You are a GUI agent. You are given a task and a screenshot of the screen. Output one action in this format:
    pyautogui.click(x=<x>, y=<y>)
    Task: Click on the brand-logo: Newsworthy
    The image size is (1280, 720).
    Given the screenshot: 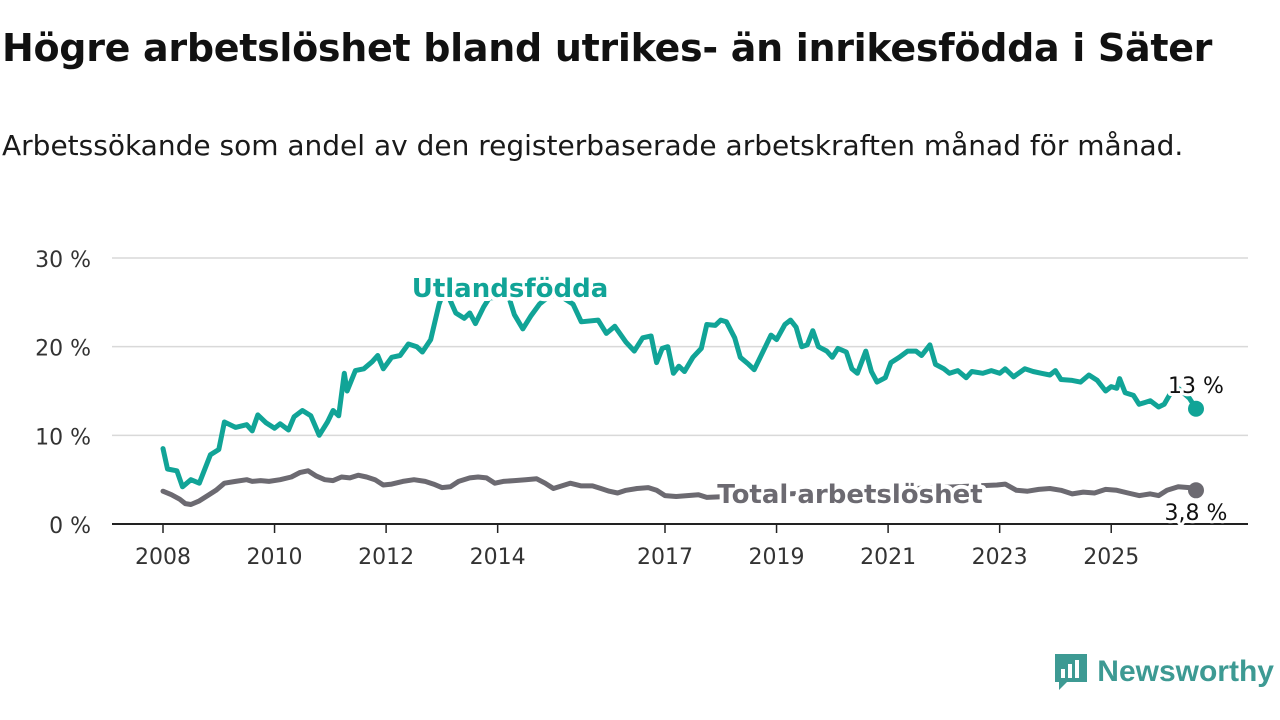 What is the action you would take?
    pyautogui.click(x=1163, y=672)
    